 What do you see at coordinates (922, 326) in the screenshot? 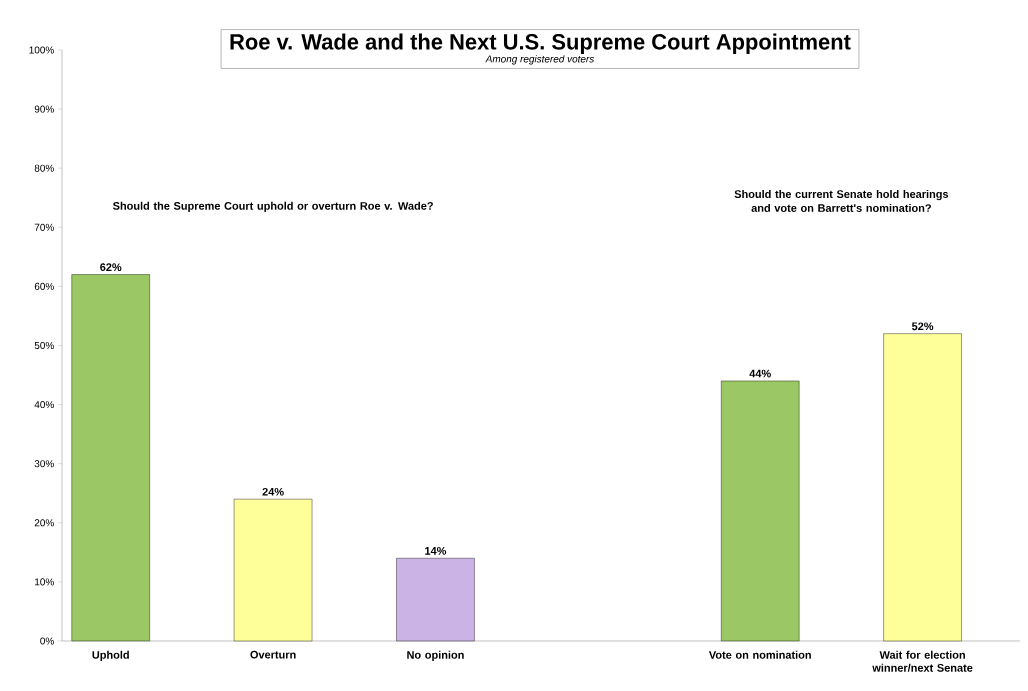
I see `data-label: 52%` at bounding box center [922, 326].